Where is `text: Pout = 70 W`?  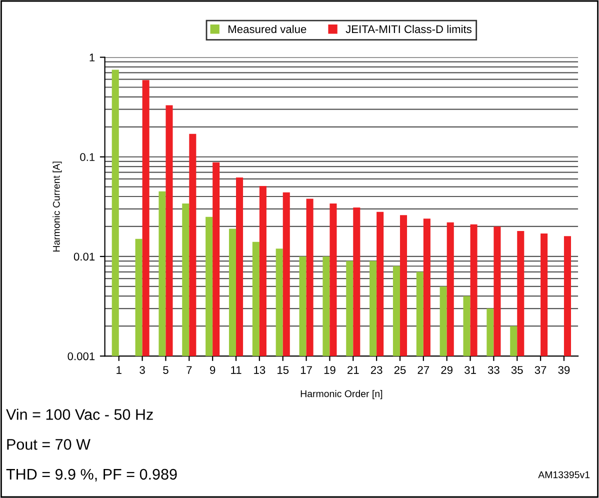 text: Pout = 70 W is located at coordinates (48, 444).